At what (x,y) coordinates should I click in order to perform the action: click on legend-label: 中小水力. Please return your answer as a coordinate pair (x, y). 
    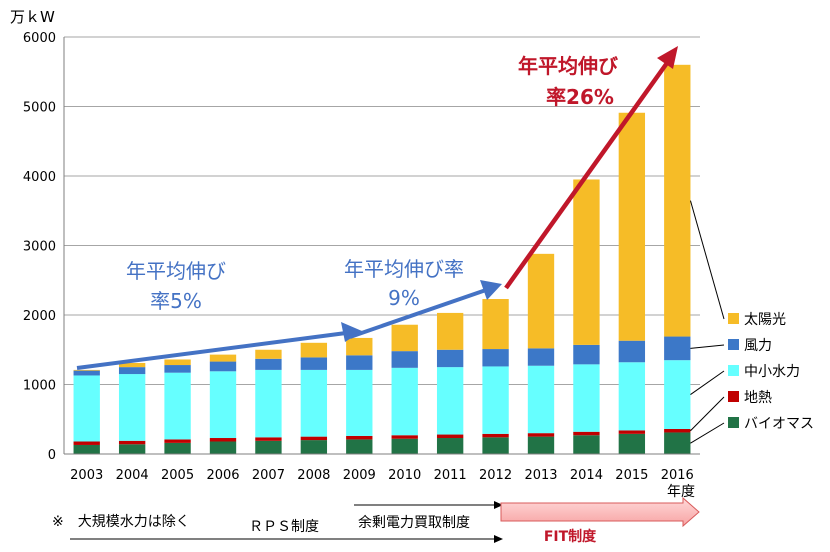
    Looking at the image, I should click on (772, 372).